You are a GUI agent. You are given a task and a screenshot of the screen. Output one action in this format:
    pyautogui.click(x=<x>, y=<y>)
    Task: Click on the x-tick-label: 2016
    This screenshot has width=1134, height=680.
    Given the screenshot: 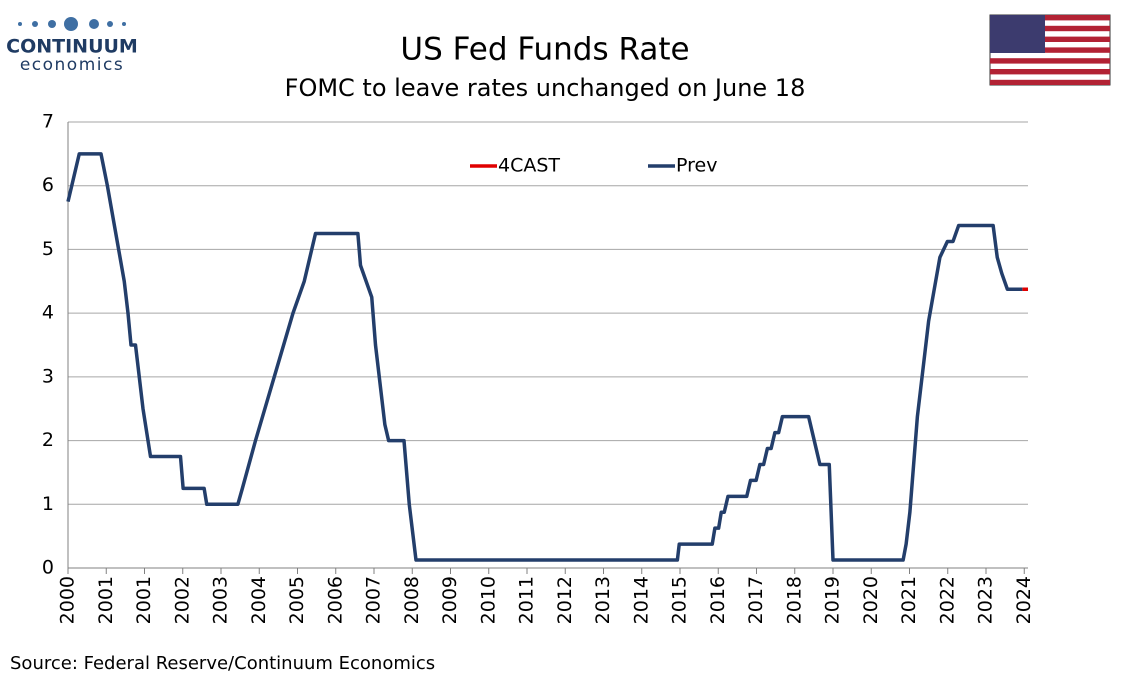 What is the action you would take?
    pyautogui.click(x=718, y=600)
    